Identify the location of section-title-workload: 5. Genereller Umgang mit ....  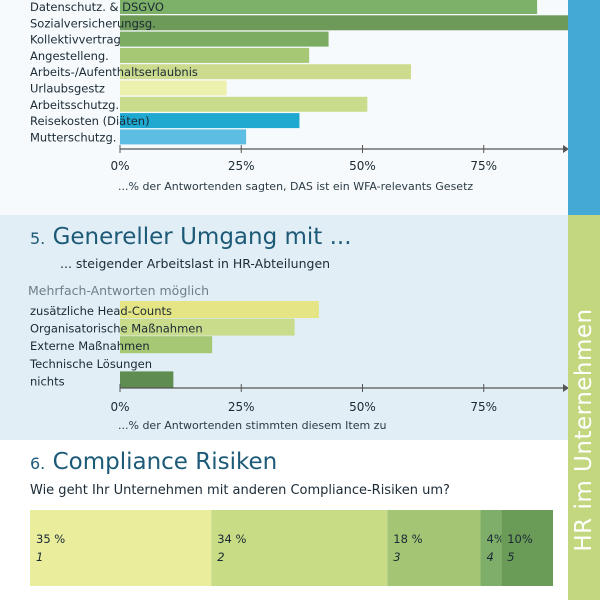
(191, 237).